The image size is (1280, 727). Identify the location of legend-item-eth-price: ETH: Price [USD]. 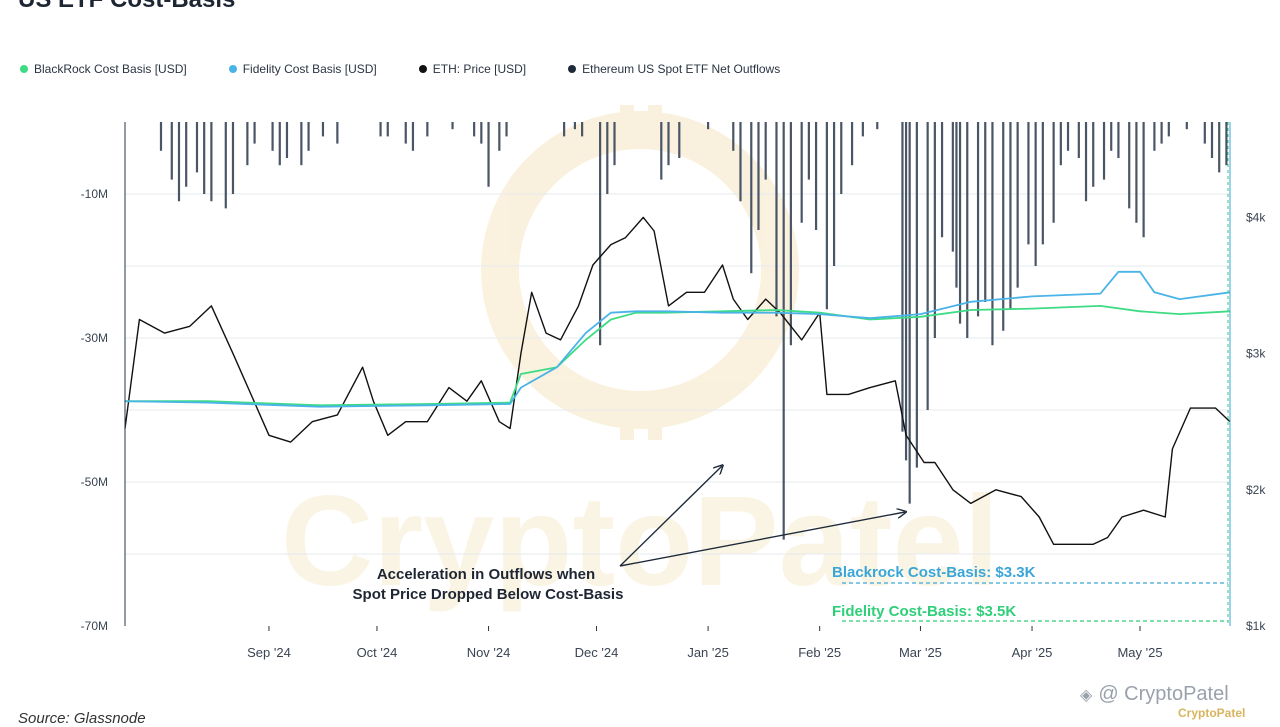
(472, 69).